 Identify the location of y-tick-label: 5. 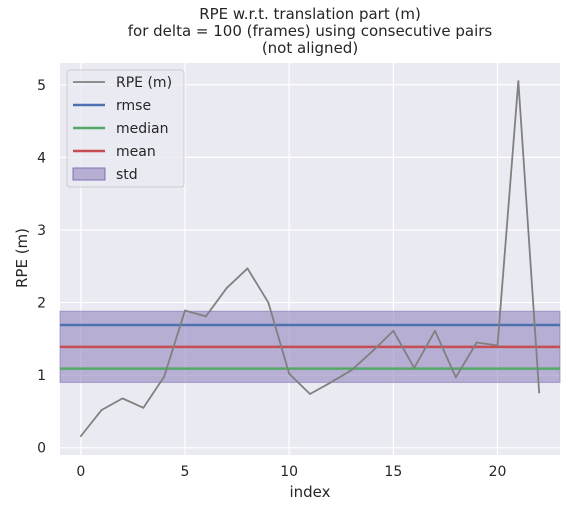
(41, 86).